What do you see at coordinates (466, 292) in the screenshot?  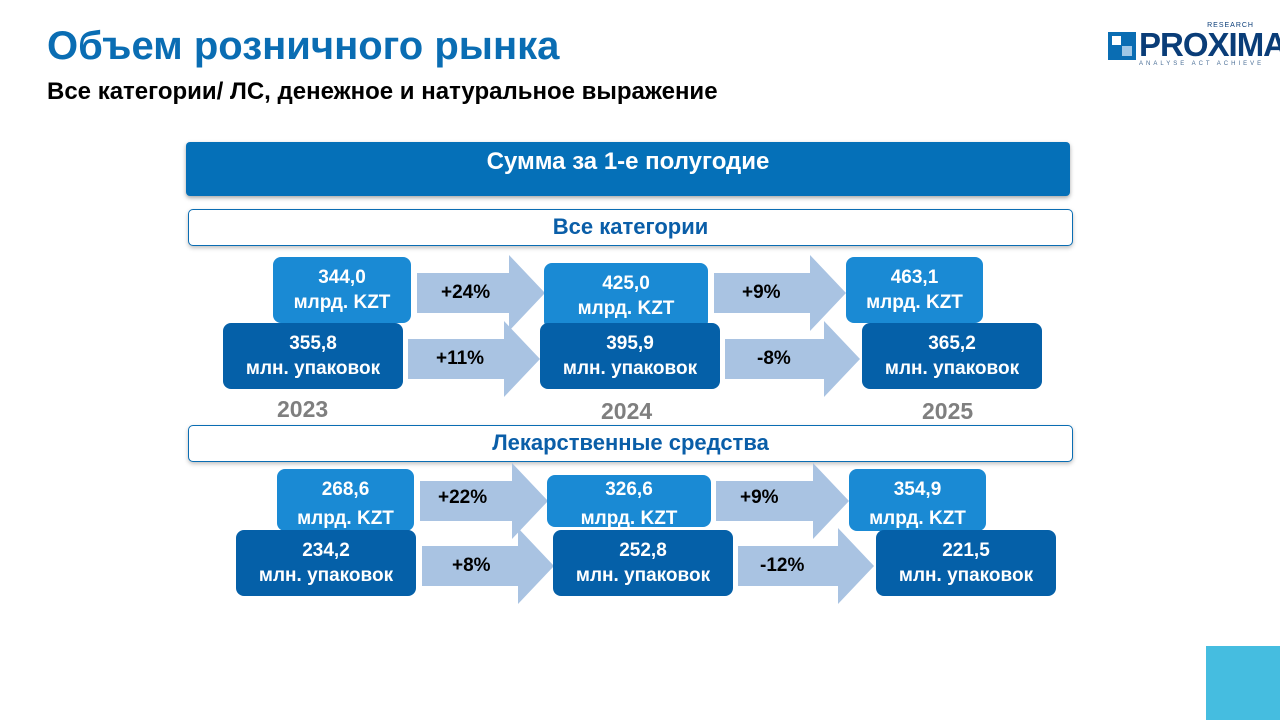 I see `change-label: +24%` at bounding box center [466, 292].